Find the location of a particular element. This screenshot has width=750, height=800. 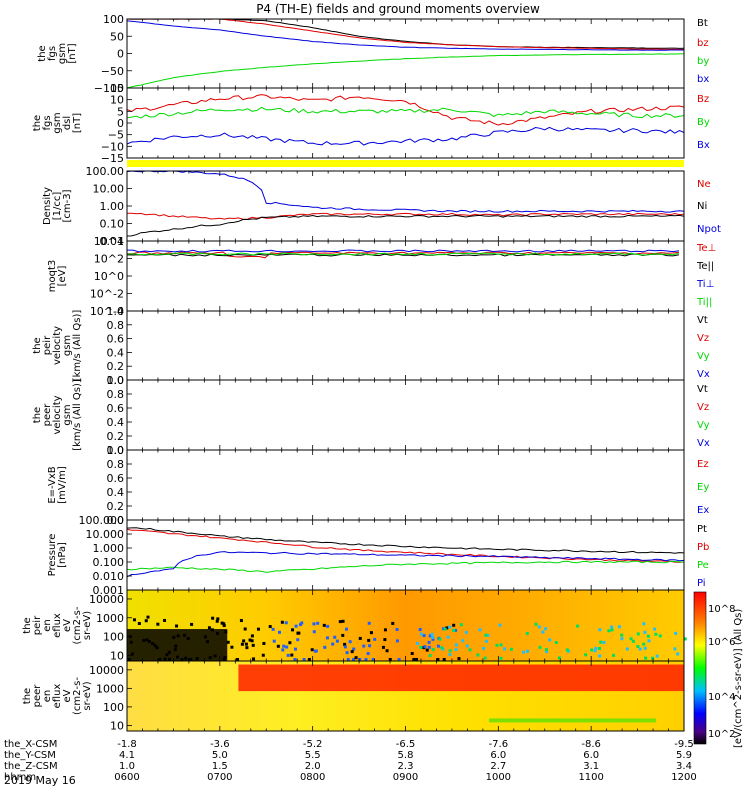

y-tick-label: 0.01 is located at coordinates (112, 241).